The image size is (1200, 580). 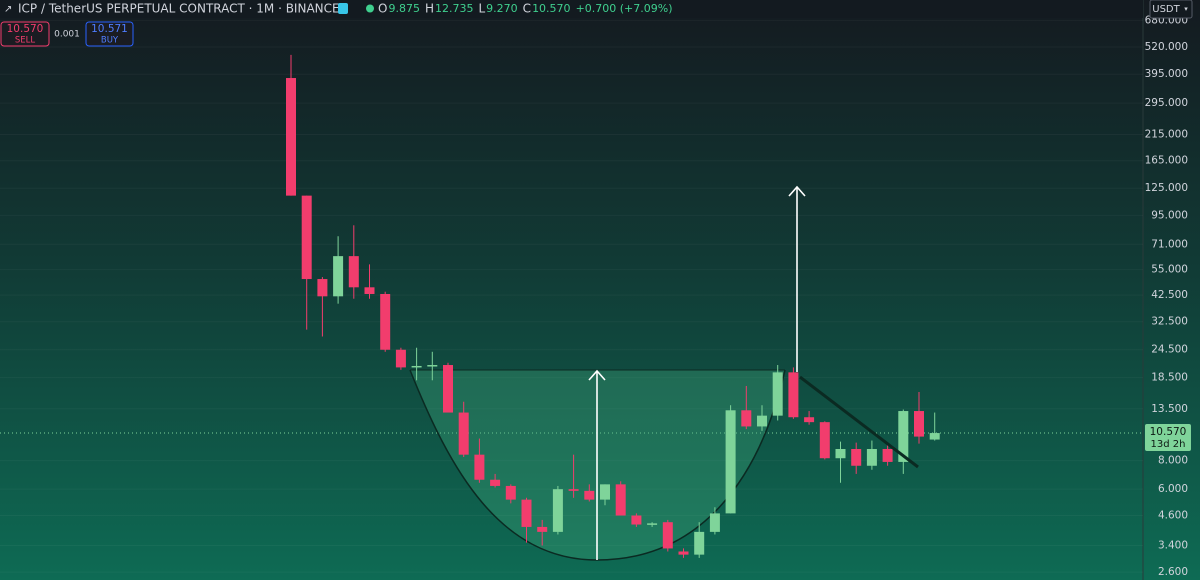 I want to click on ohlc-key: C, so click(x=527, y=9).